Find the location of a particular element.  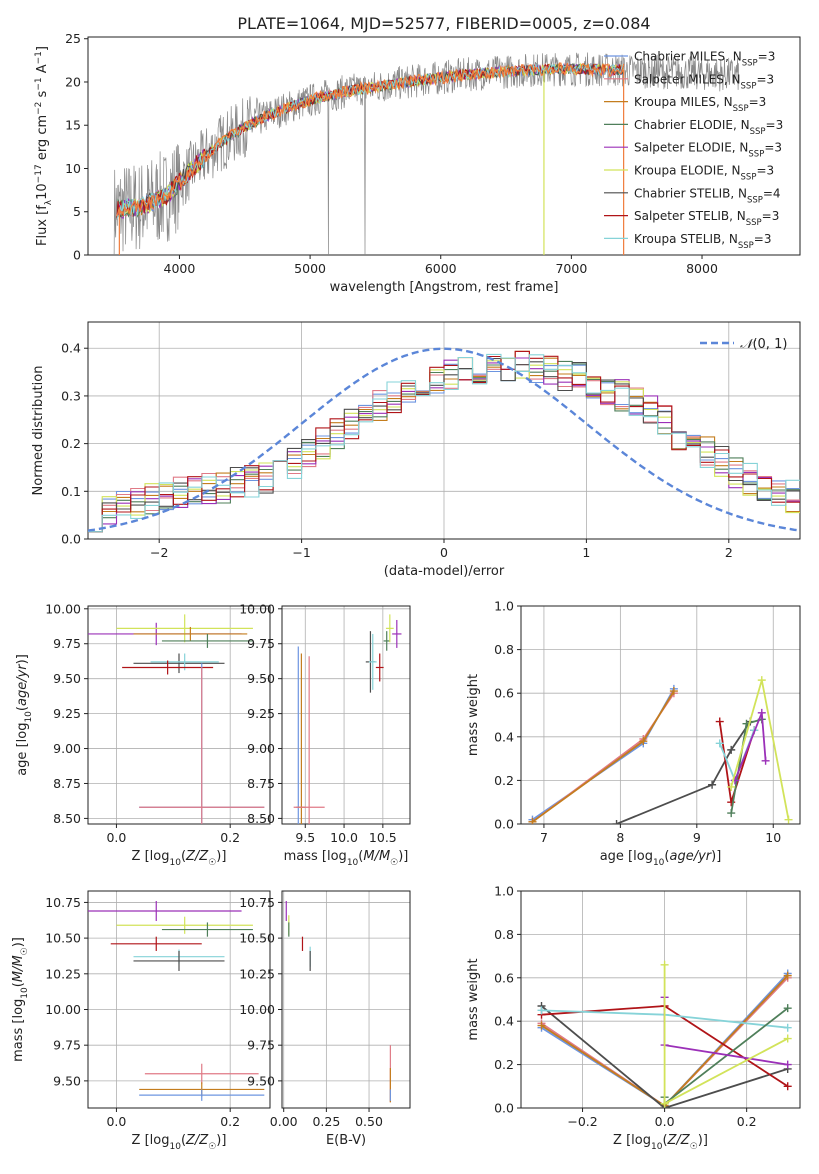

x-tick-label: 0.50 is located at coordinates (369, 1121).